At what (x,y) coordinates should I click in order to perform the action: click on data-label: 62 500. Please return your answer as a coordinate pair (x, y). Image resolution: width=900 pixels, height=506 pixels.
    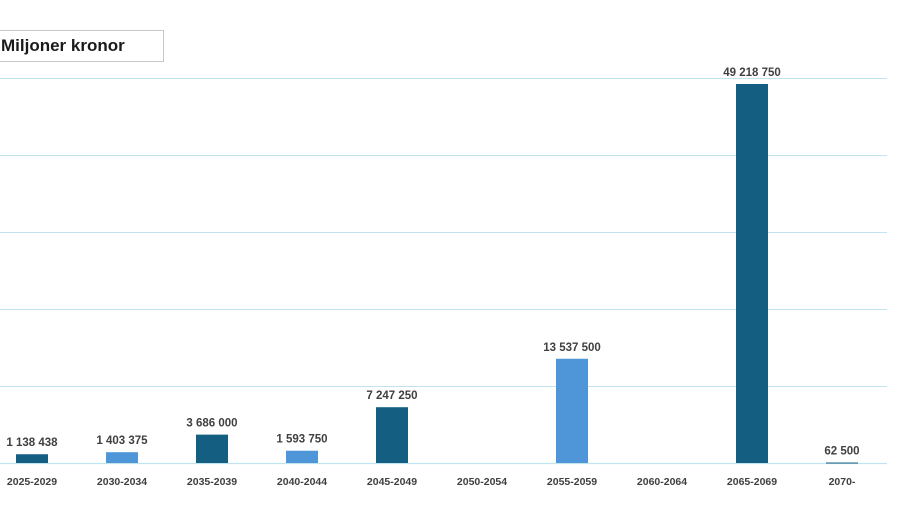
    Looking at the image, I should click on (841, 452).